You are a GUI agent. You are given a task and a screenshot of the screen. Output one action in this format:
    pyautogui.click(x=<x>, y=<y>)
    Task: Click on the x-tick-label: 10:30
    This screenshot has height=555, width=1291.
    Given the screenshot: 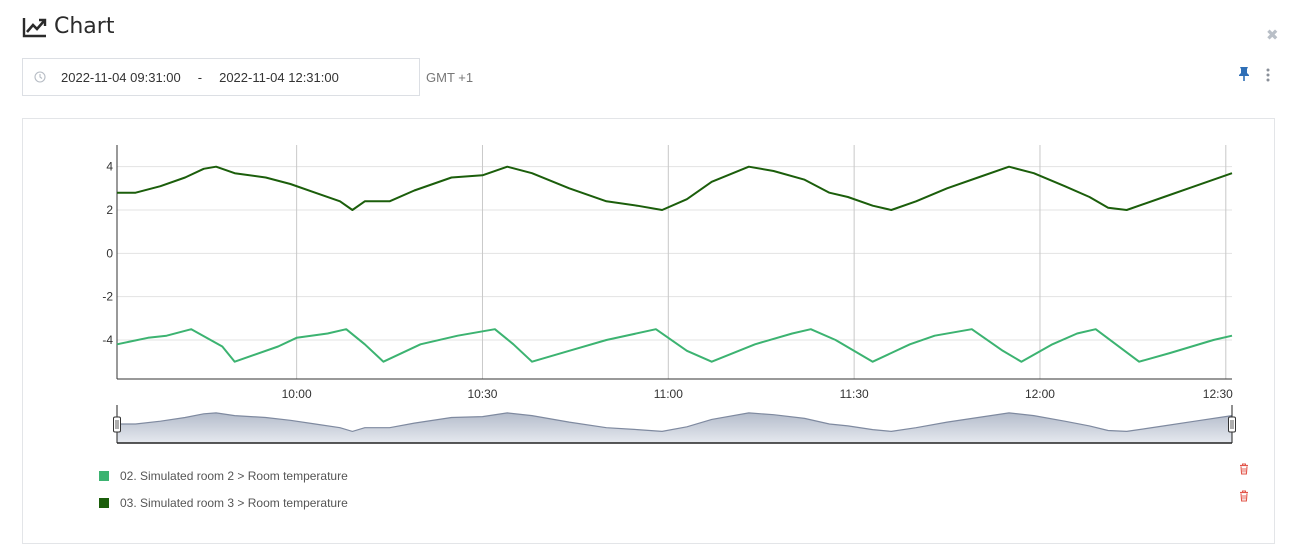 What is the action you would take?
    pyautogui.click(x=482, y=394)
    